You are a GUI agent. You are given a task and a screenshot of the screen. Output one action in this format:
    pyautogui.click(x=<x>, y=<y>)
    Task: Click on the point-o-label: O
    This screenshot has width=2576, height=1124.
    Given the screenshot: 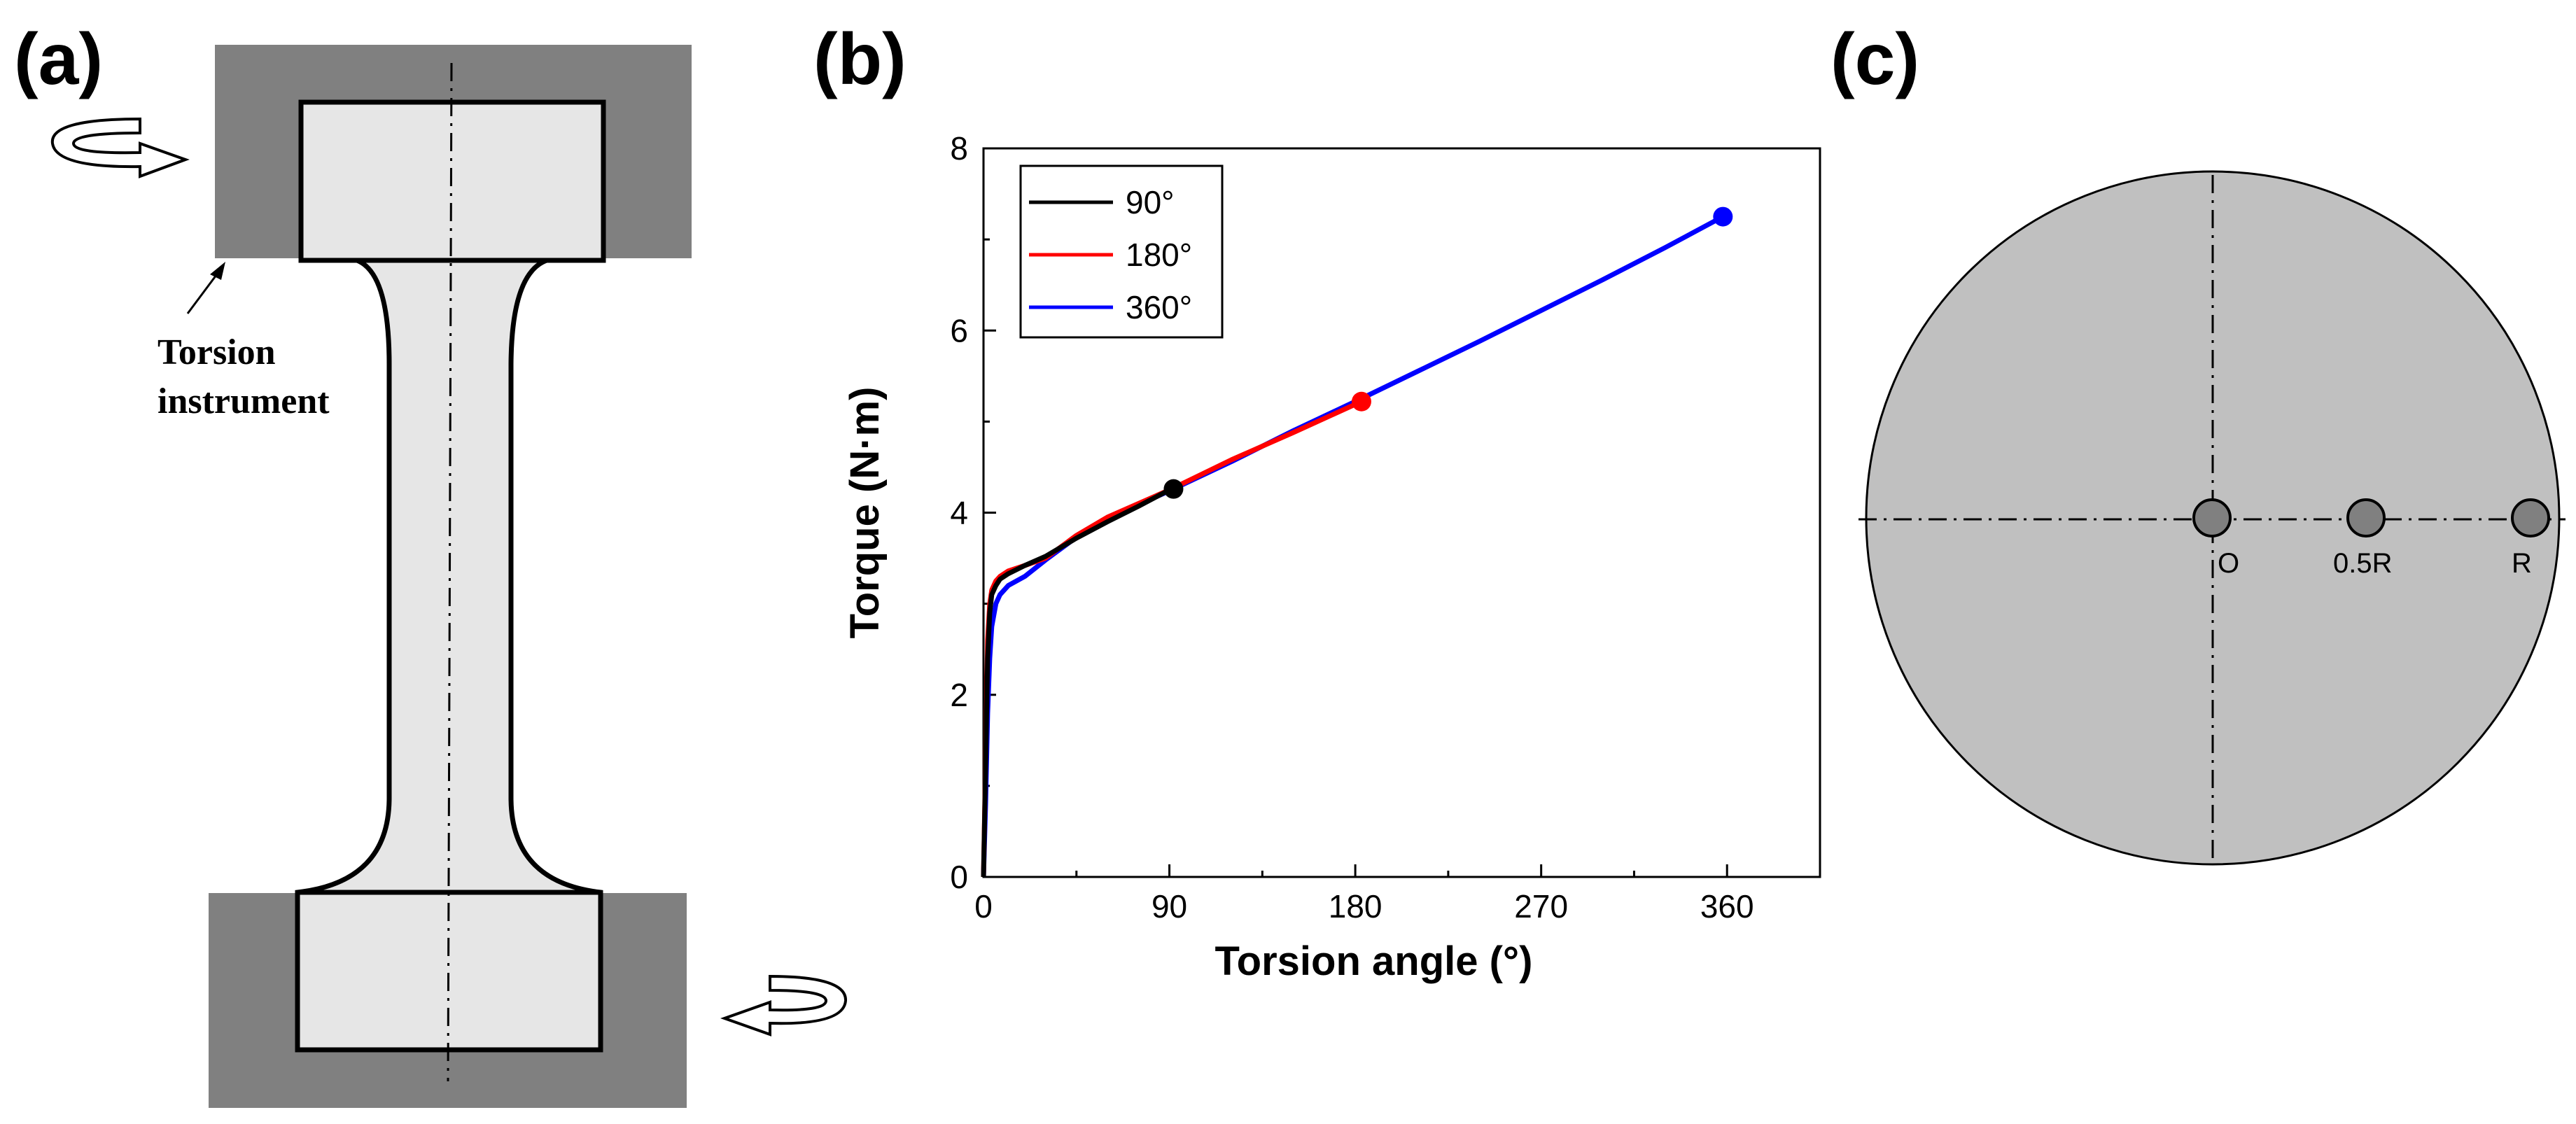 What is the action you would take?
    pyautogui.click(x=2228, y=563)
    